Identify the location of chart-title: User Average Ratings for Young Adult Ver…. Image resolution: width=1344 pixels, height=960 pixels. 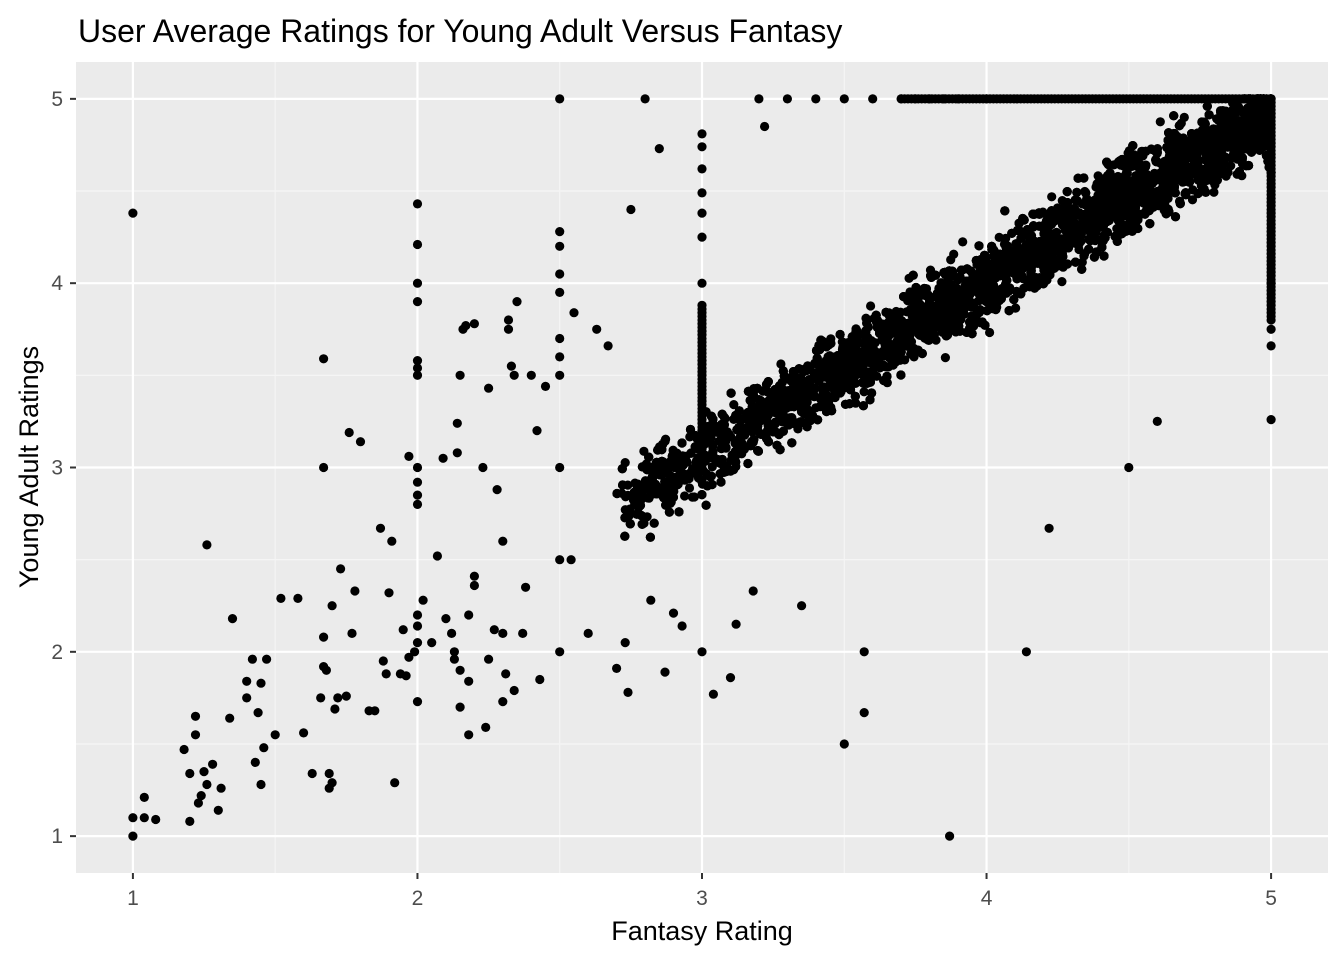
(460, 31).